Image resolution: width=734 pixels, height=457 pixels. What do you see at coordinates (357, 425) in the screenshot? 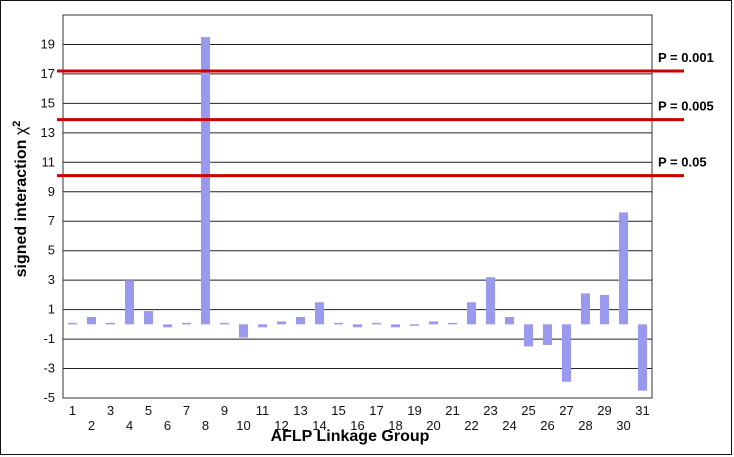
I see `x-tick-label: 16` at bounding box center [357, 425].